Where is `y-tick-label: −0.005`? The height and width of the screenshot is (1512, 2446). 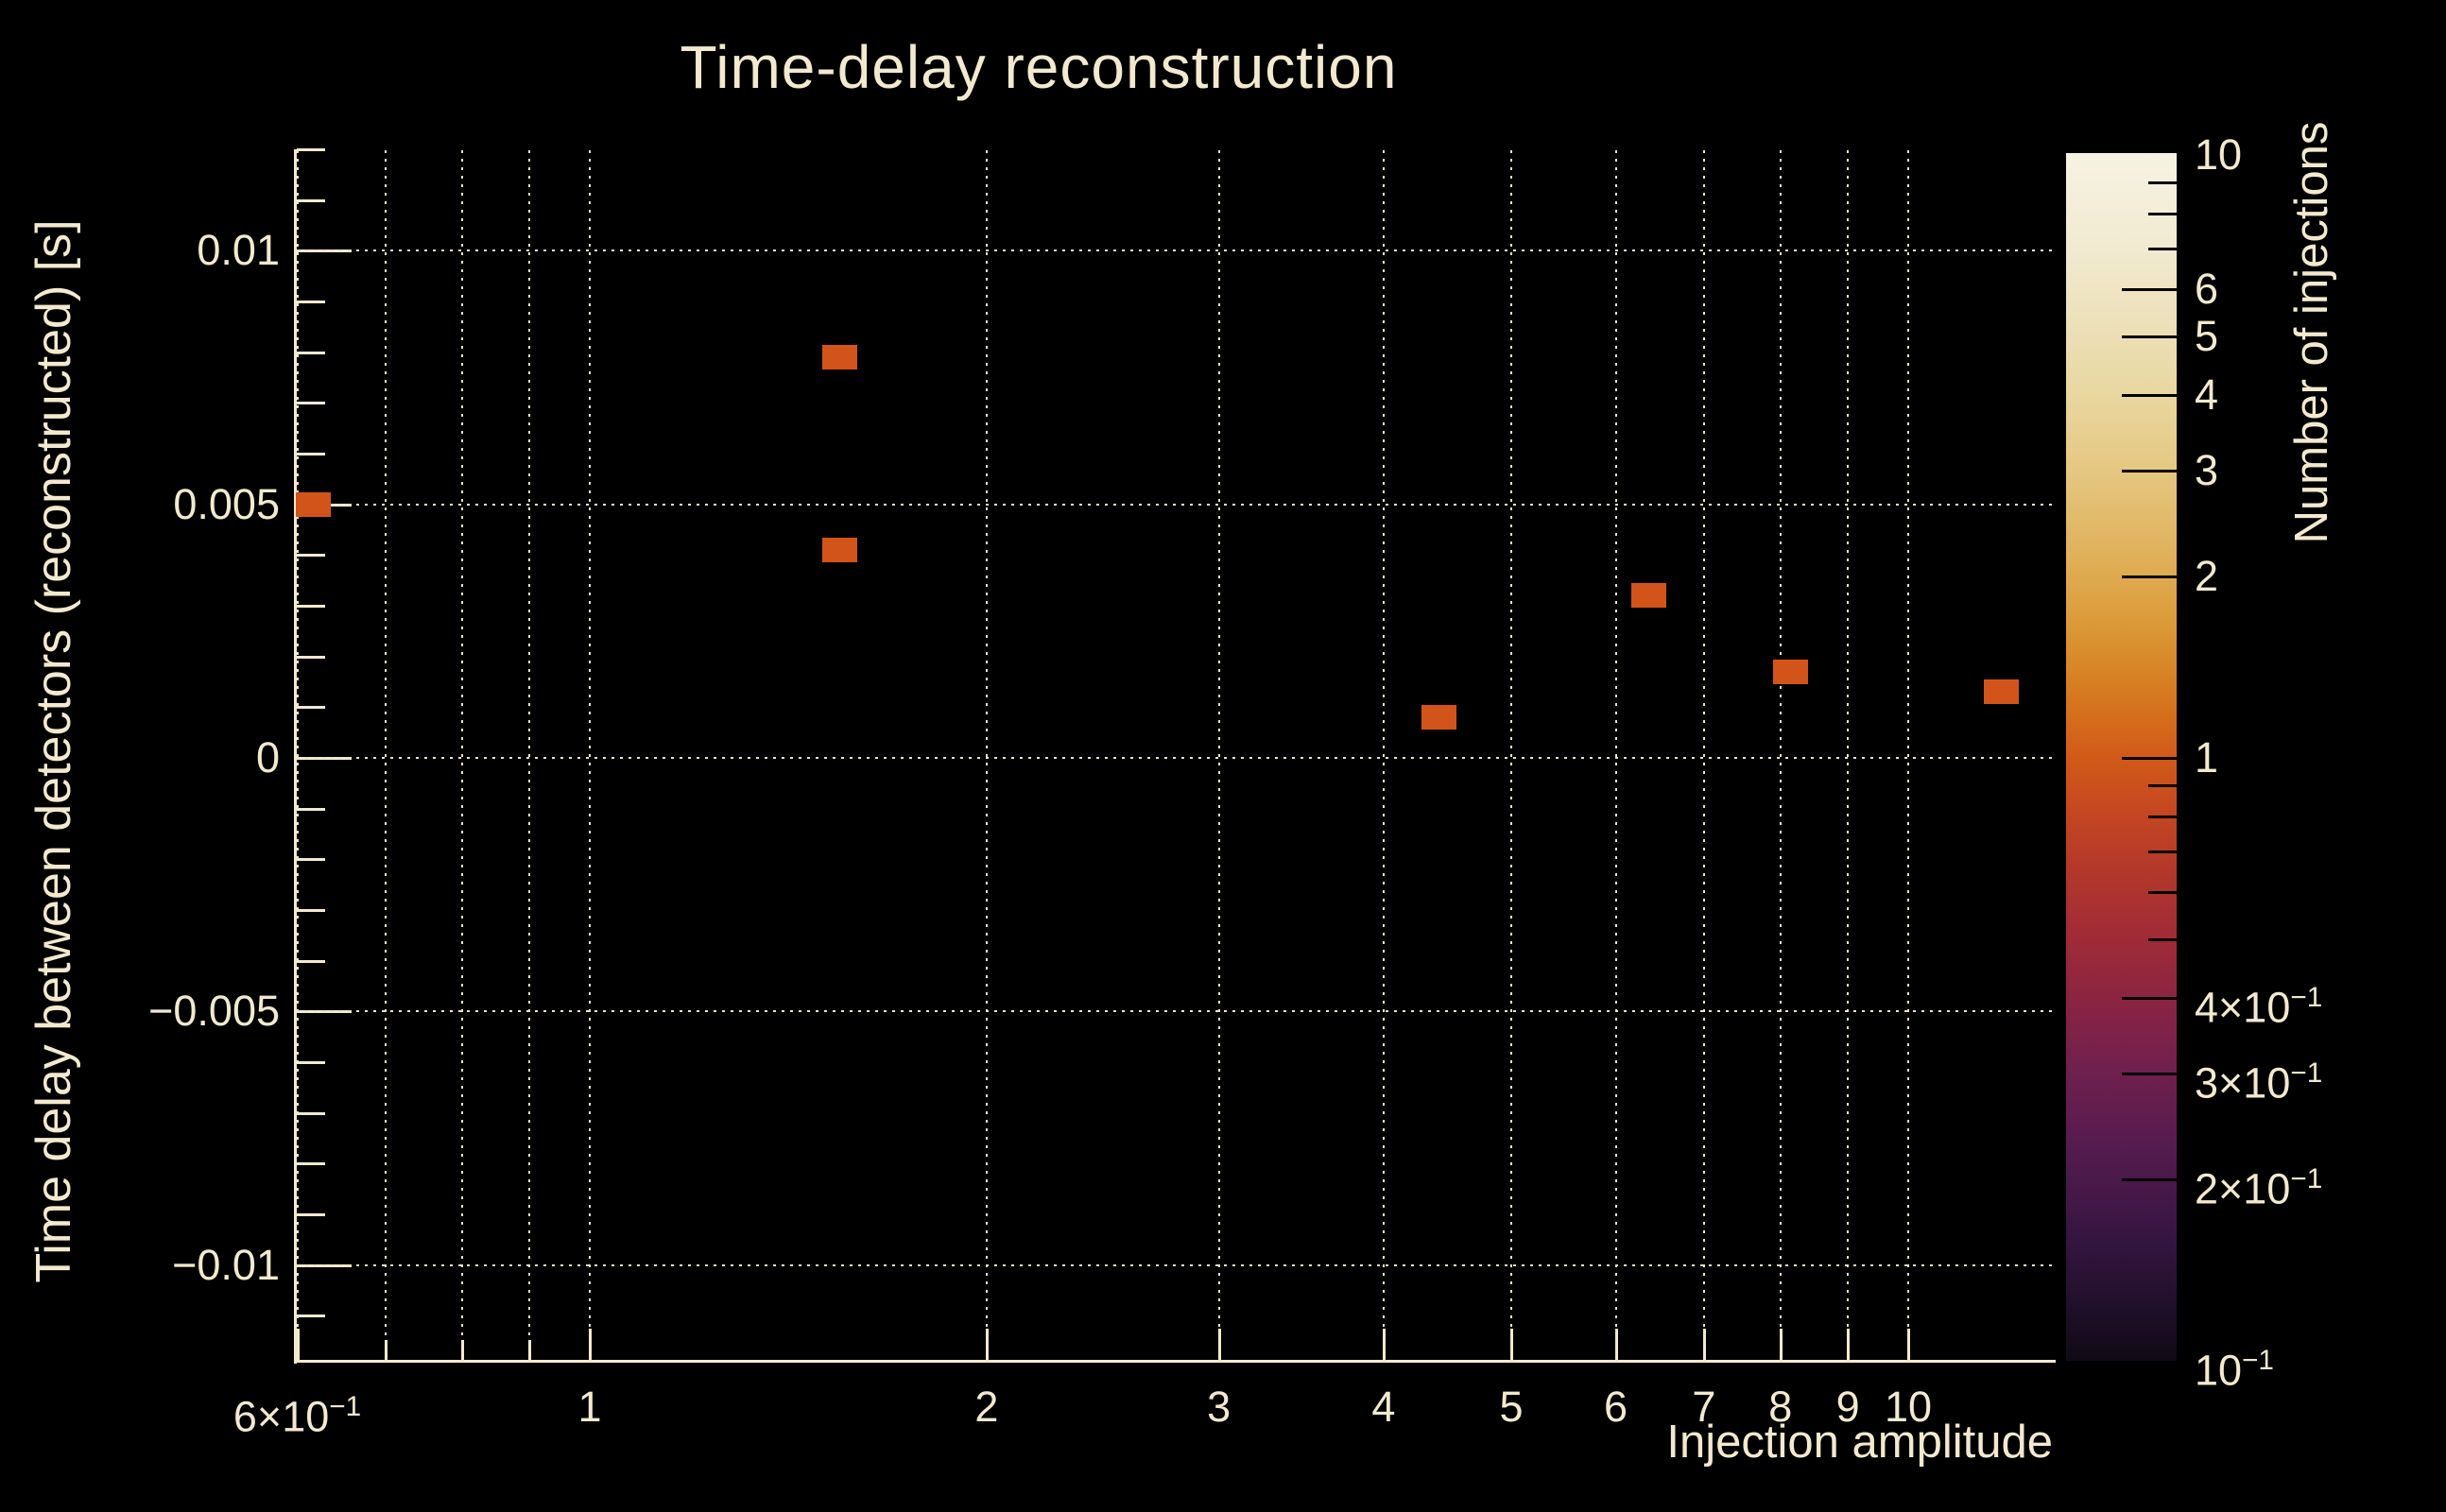
y-tick-label: −0.005 is located at coordinates (214, 1011).